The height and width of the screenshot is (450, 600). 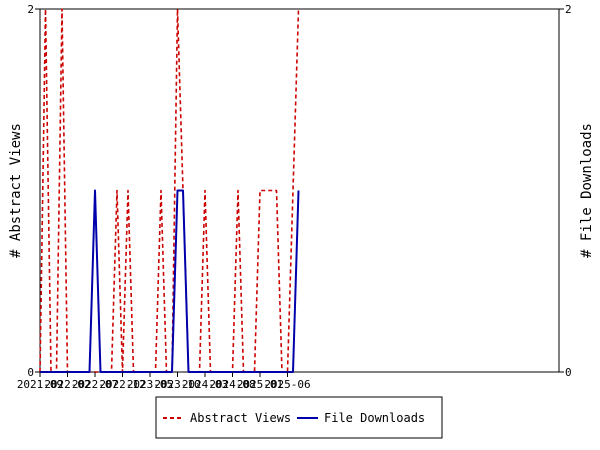 What do you see at coordinates (177, 384) in the screenshot?
I see `x-tick-label: 2023-10` at bounding box center [177, 384].